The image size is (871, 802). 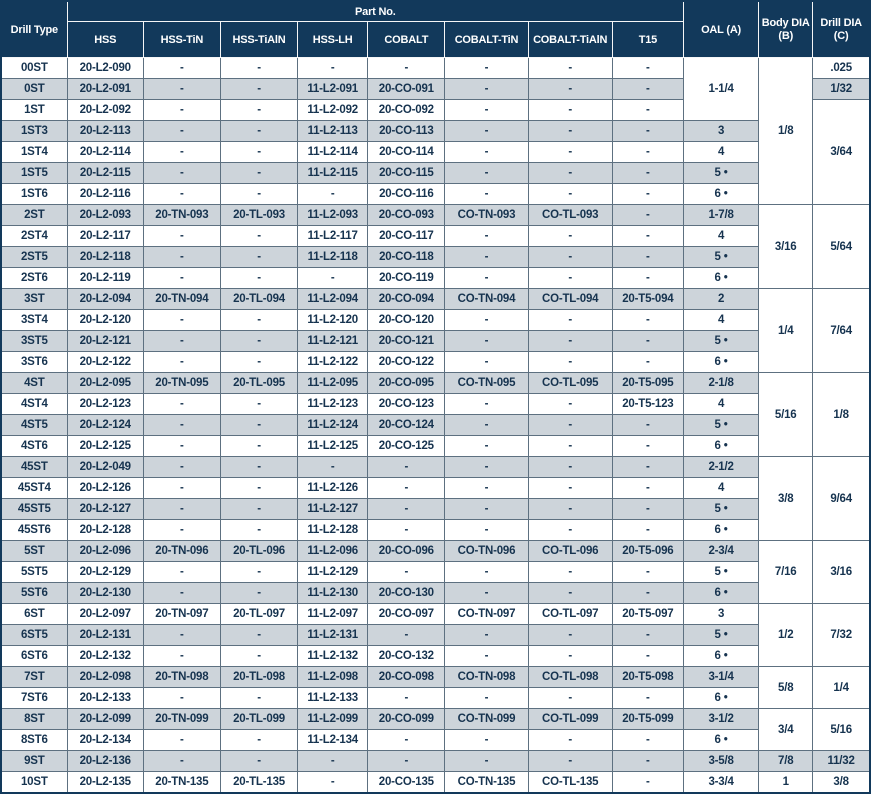 What do you see at coordinates (34, 782) in the screenshot?
I see `drill-type-cell: 10ST` at bounding box center [34, 782].